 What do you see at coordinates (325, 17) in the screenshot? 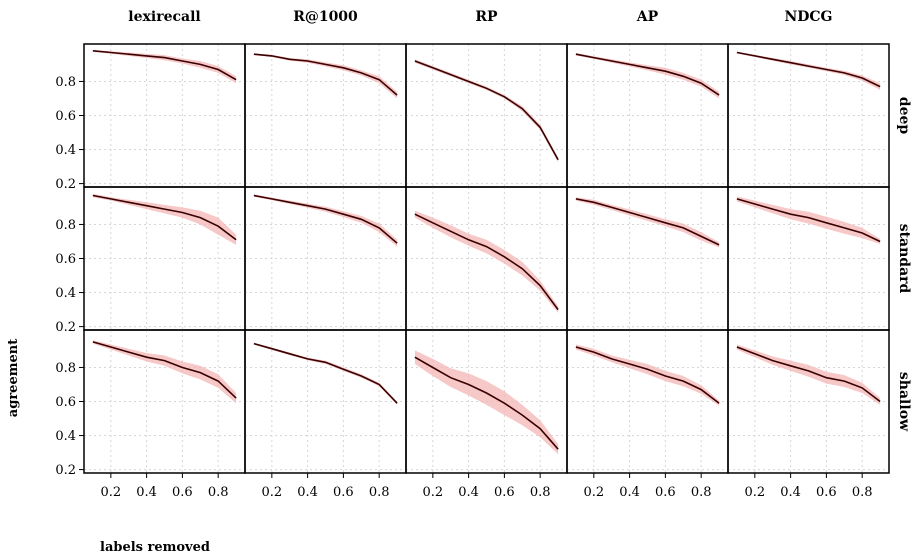
I see `strip-label-r-1000: R@1000` at bounding box center [325, 17].